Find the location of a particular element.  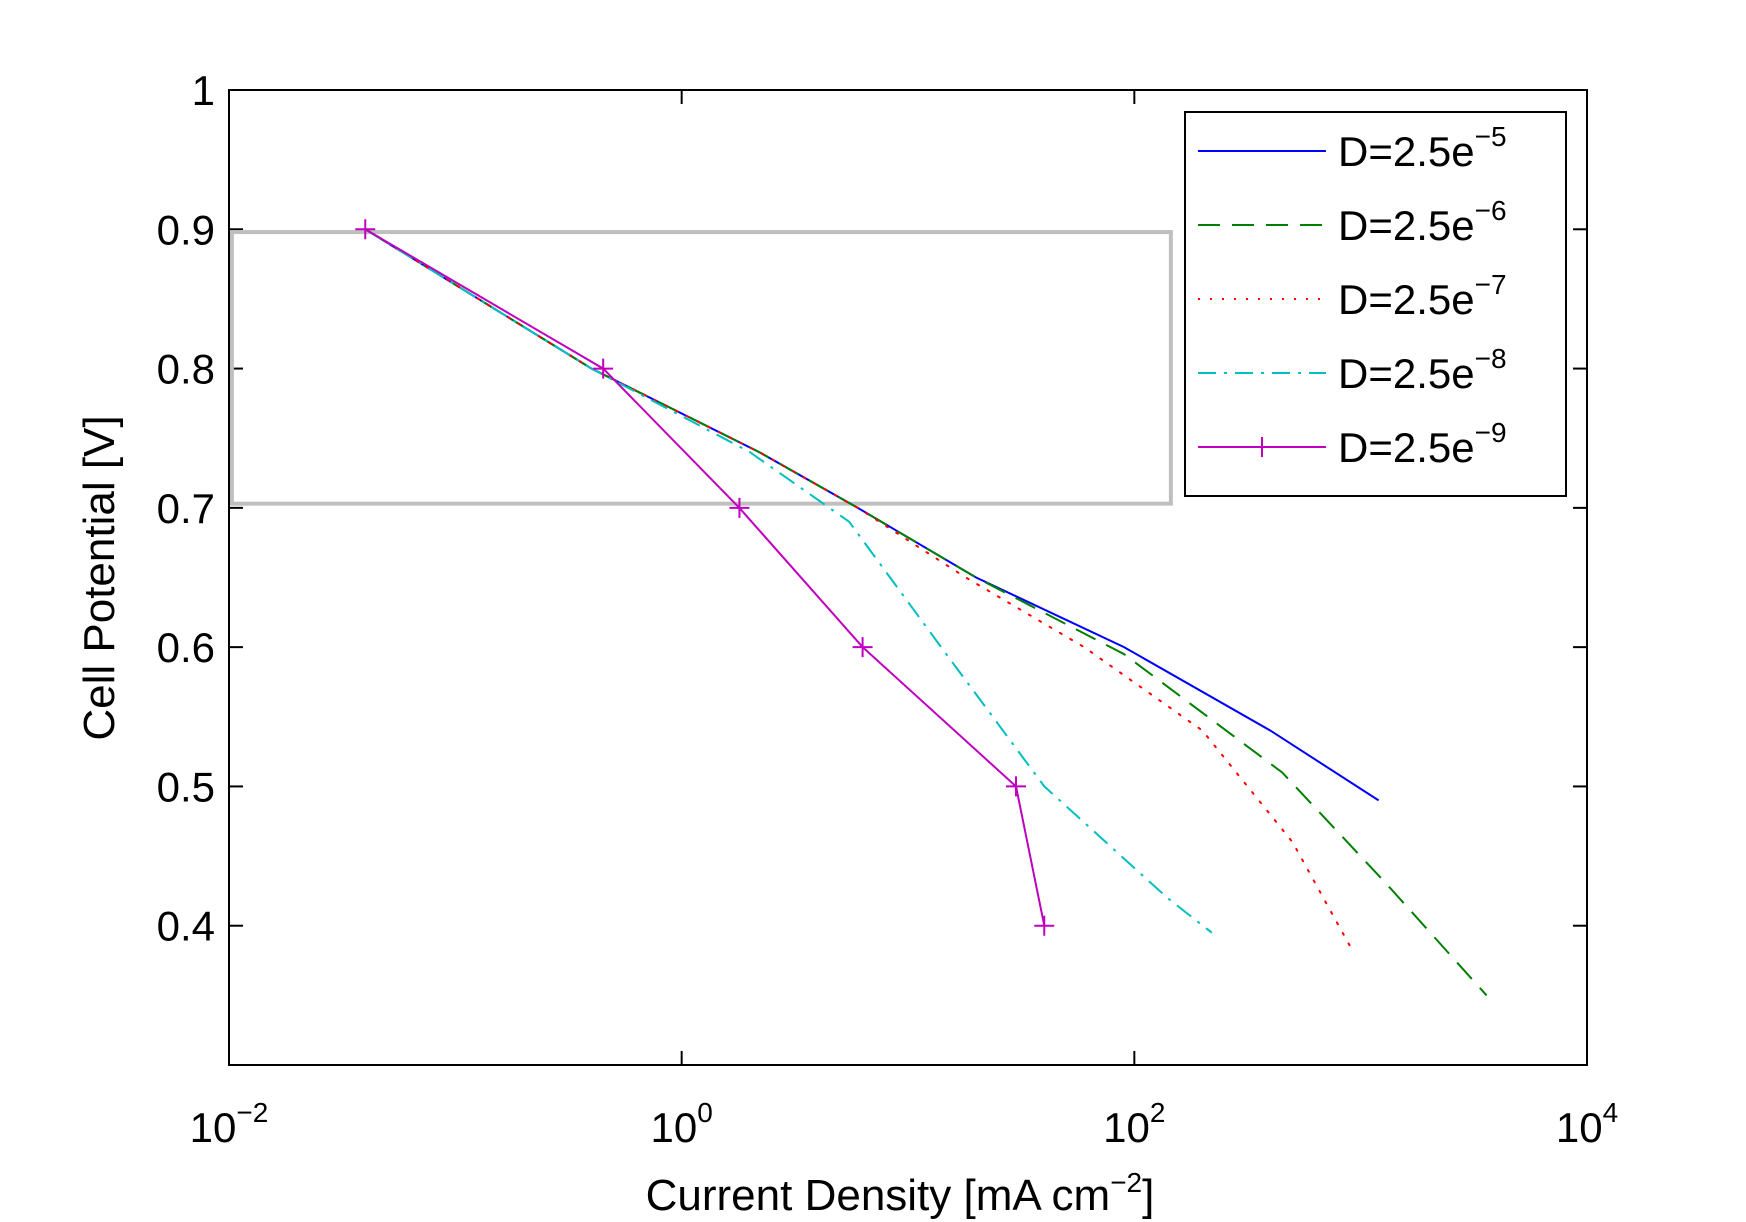

legend-entry: D=2.5e−5 is located at coordinates (1352, 148).